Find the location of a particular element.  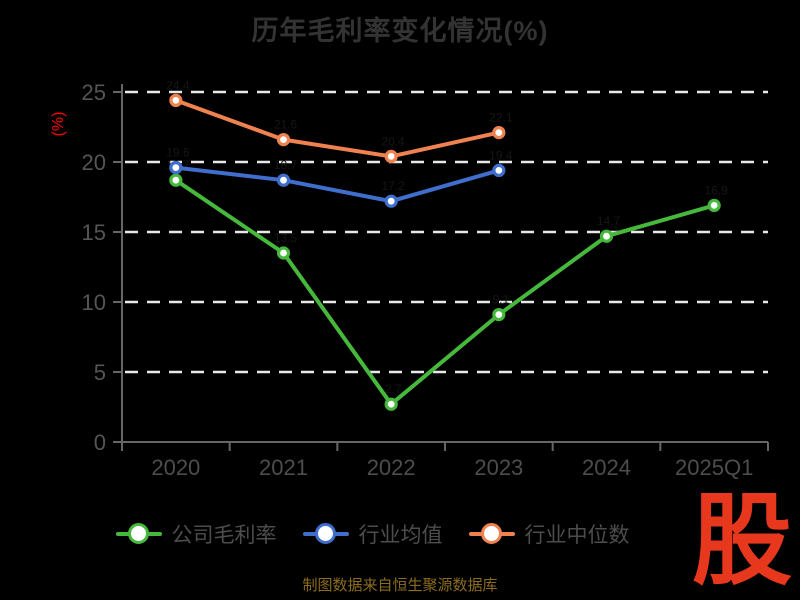

point-label: 13.5 is located at coordinates (286, 238).